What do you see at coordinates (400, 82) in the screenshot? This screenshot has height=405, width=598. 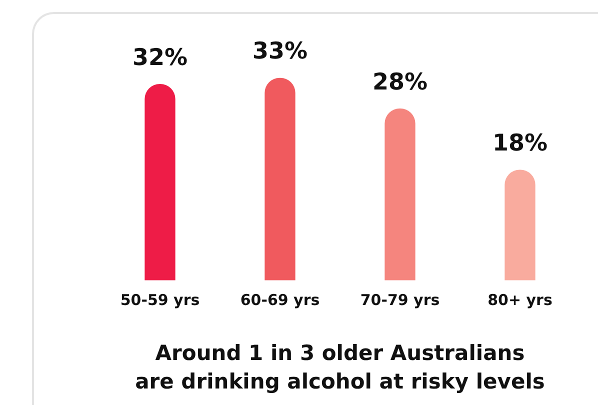 I see `data-label: 28%` at bounding box center [400, 82].